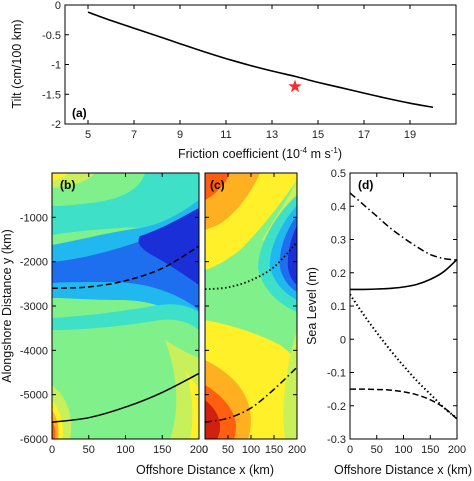 Image resolution: width=474 pixels, height=481 pixels. Describe the element at coordinates (180, 135) in the screenshot. I see `panel-a-xtick-label: 9` at that location.